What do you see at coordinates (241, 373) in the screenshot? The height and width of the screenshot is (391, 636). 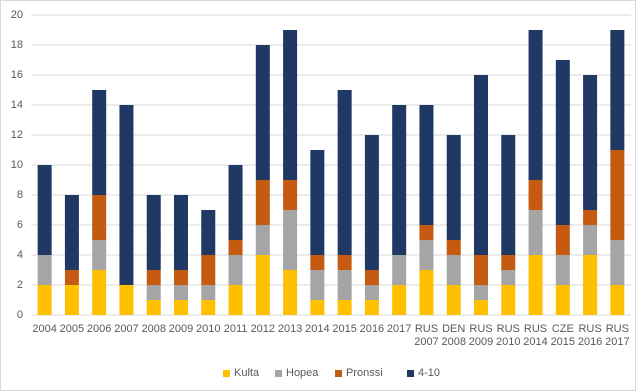 I see `legend-item: Kulta` at bounding box center [241, 373].